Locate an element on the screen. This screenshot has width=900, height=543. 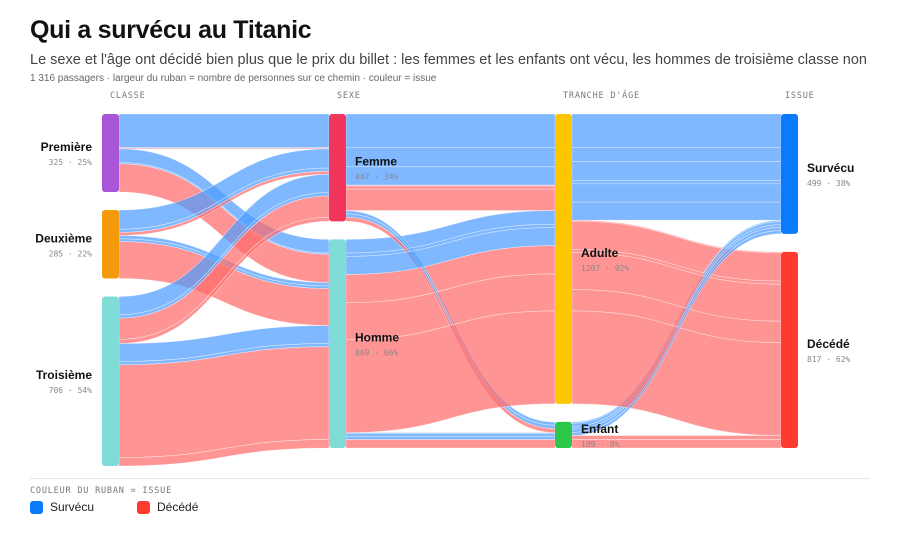
column-header: SEXE is located at coordinates (349, 96).